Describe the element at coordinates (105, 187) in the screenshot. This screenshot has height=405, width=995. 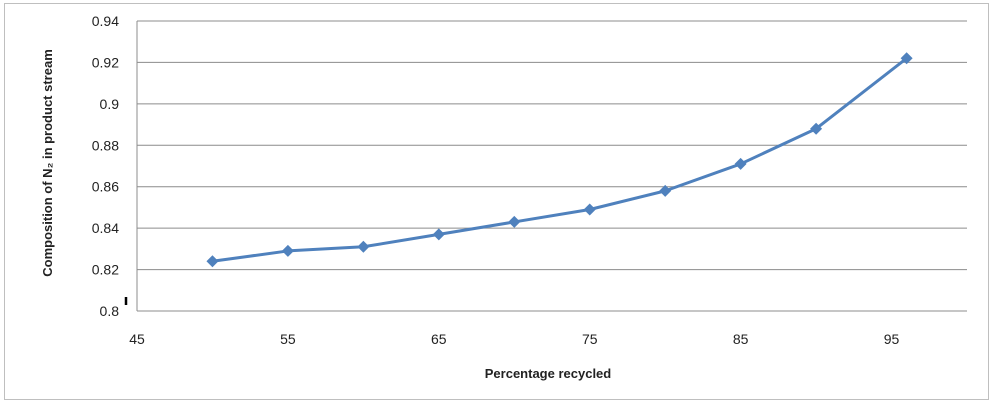
I see `y-tick-label: 0.86` at that location.